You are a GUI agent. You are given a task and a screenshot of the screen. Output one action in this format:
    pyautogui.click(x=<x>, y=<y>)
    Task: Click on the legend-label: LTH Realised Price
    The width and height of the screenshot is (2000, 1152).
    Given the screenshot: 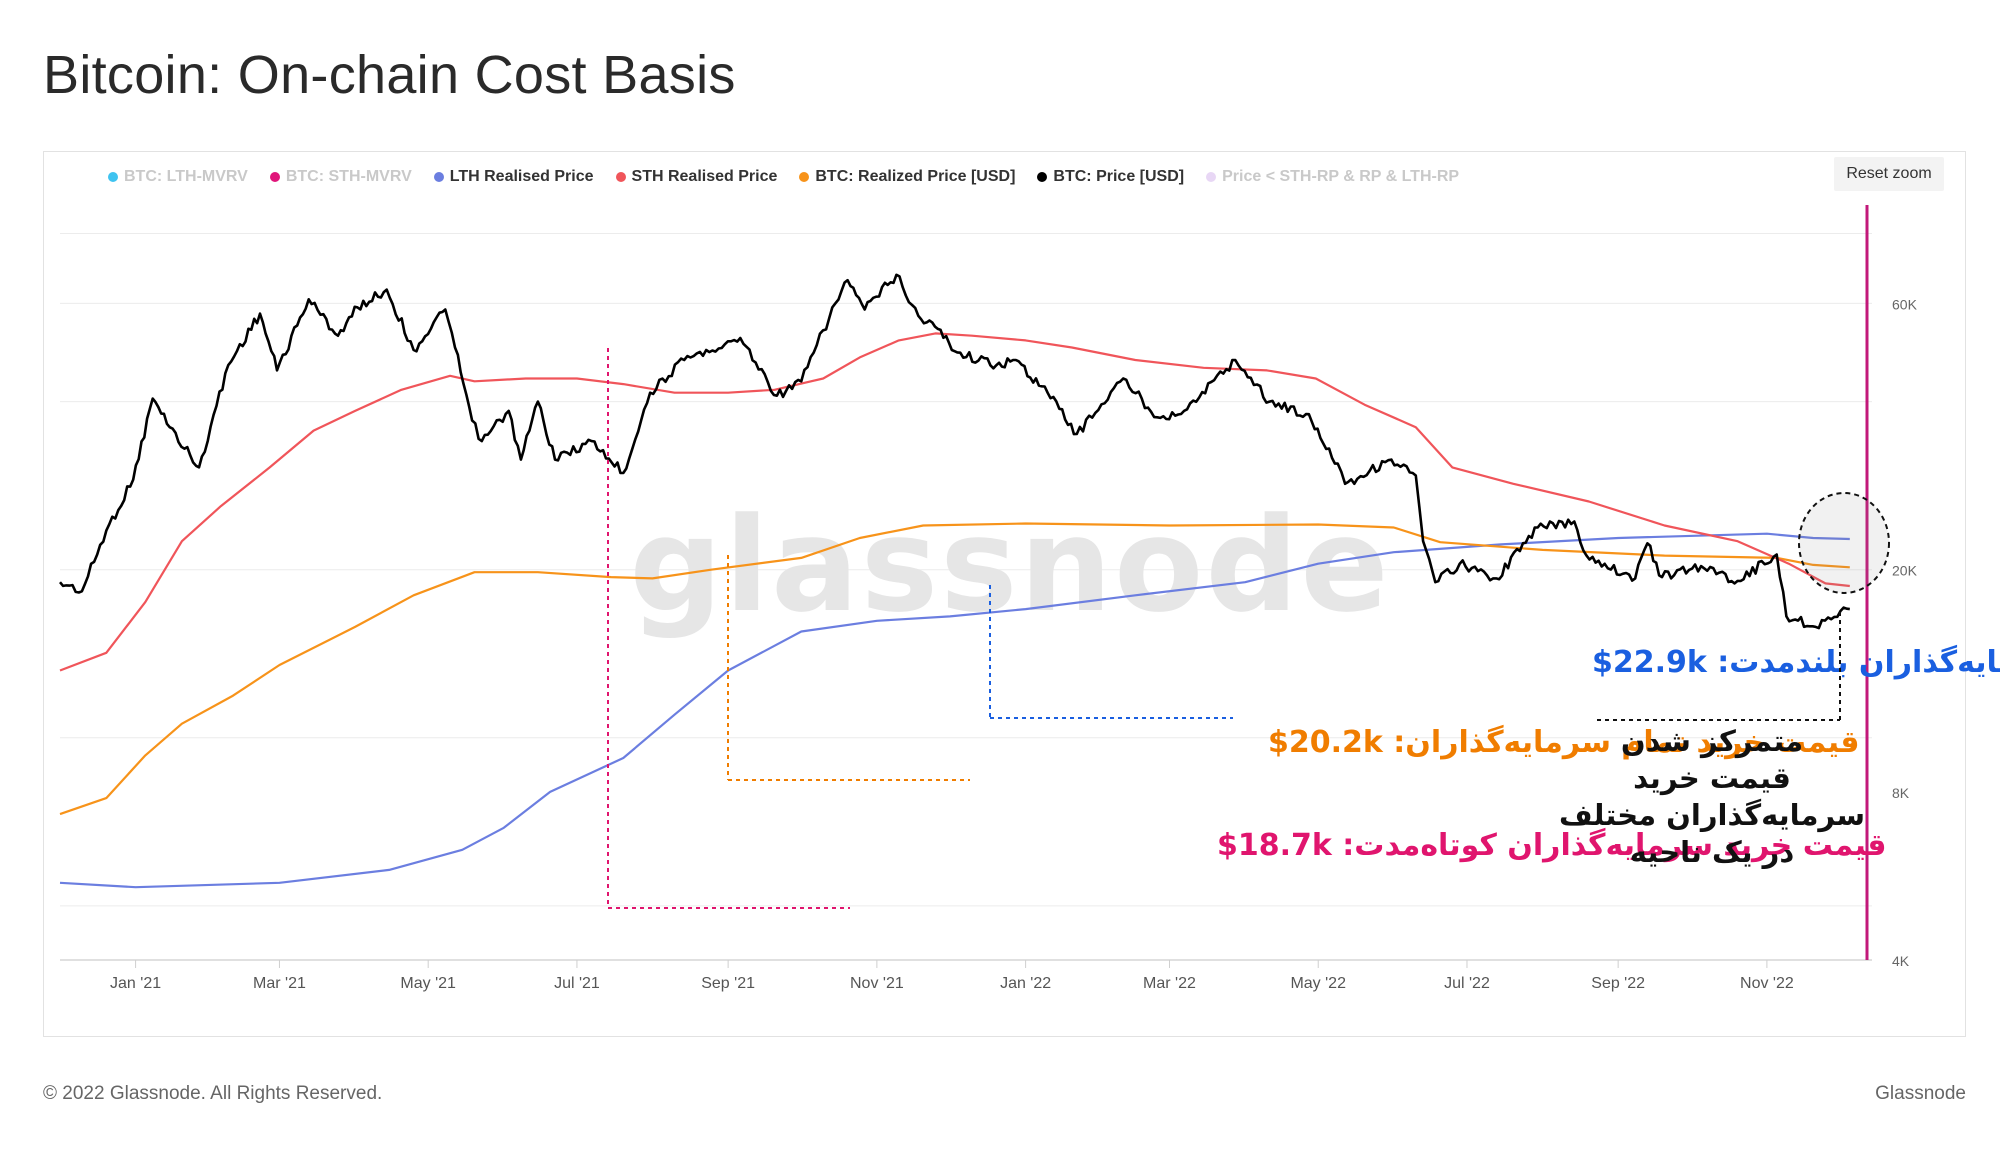 What is the action you would take?
    pyautogui.click(x=521, y=176)
    